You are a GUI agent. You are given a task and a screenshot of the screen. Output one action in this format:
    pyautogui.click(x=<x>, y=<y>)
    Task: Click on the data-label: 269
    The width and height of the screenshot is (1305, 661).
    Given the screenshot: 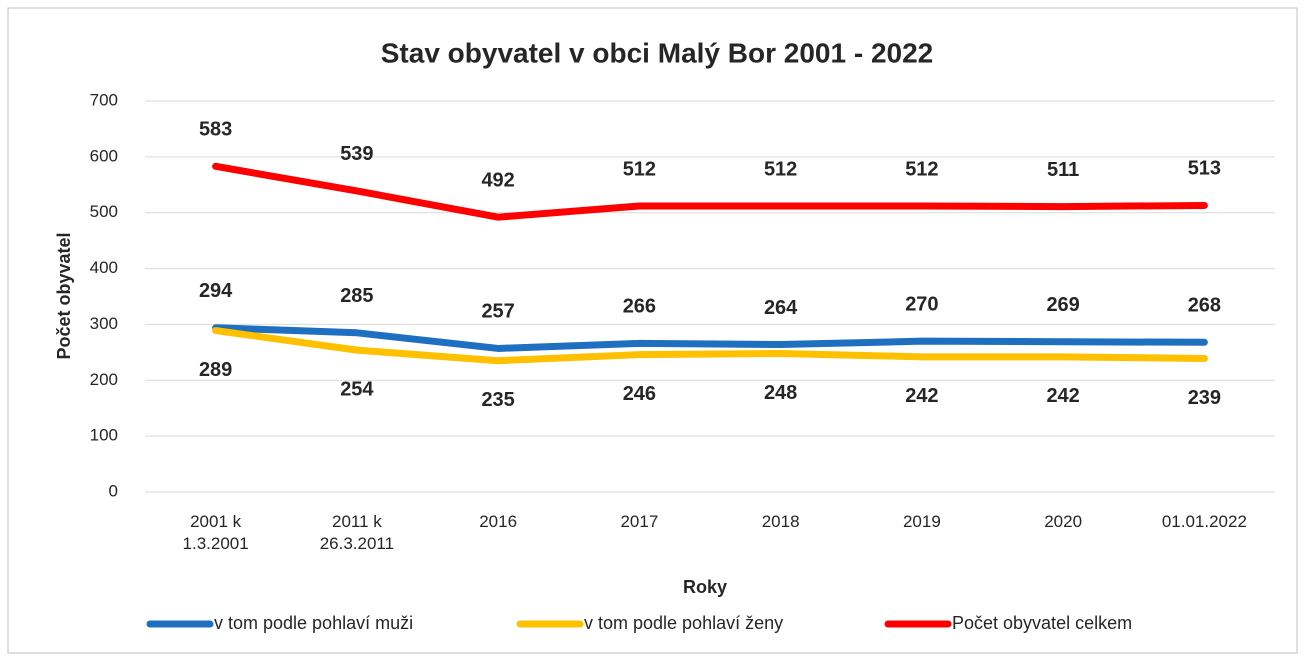 What is the action you would take?
    pyautogui.click(x=1062, y=305)
    